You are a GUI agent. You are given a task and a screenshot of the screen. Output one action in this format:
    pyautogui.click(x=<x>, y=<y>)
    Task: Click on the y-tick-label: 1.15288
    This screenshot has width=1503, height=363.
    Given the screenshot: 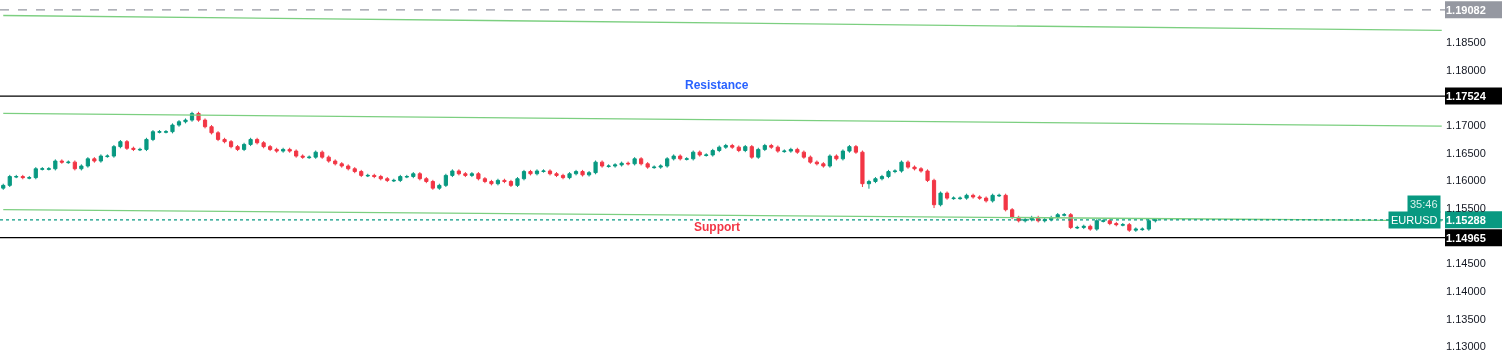 What is the action you would take?
    pyautogui.click(x=1466, y=219)
    